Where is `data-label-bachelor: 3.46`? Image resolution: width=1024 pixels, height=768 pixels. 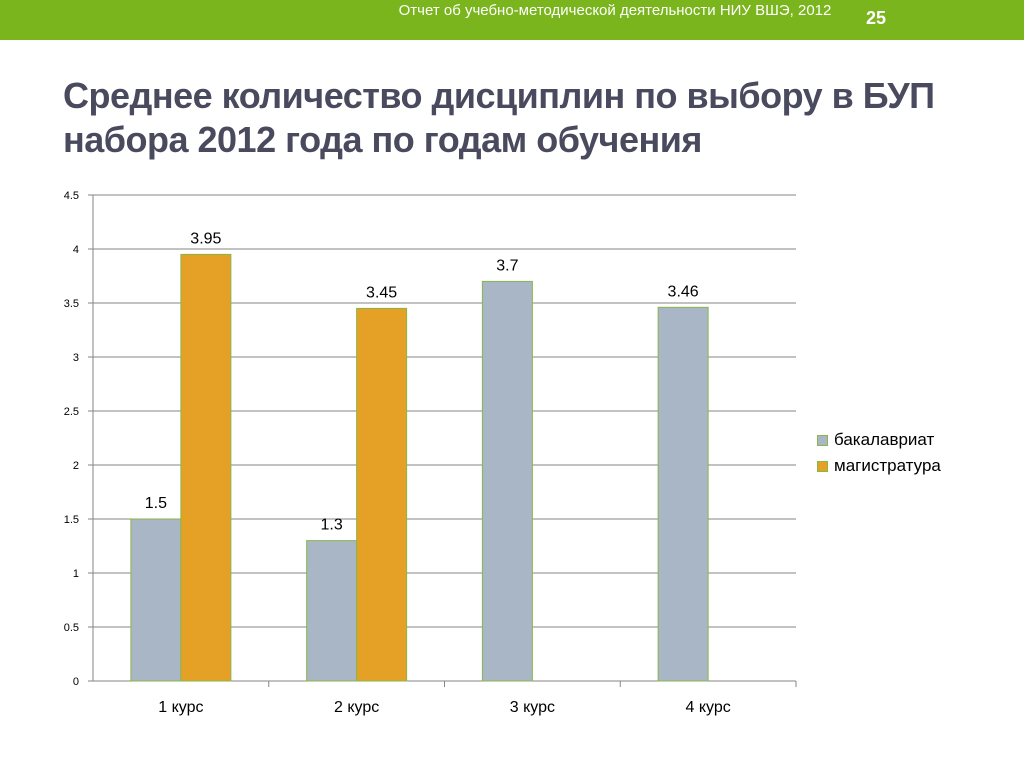
data-label-bachelor: 3.46 is located at coordinates (683, 291).